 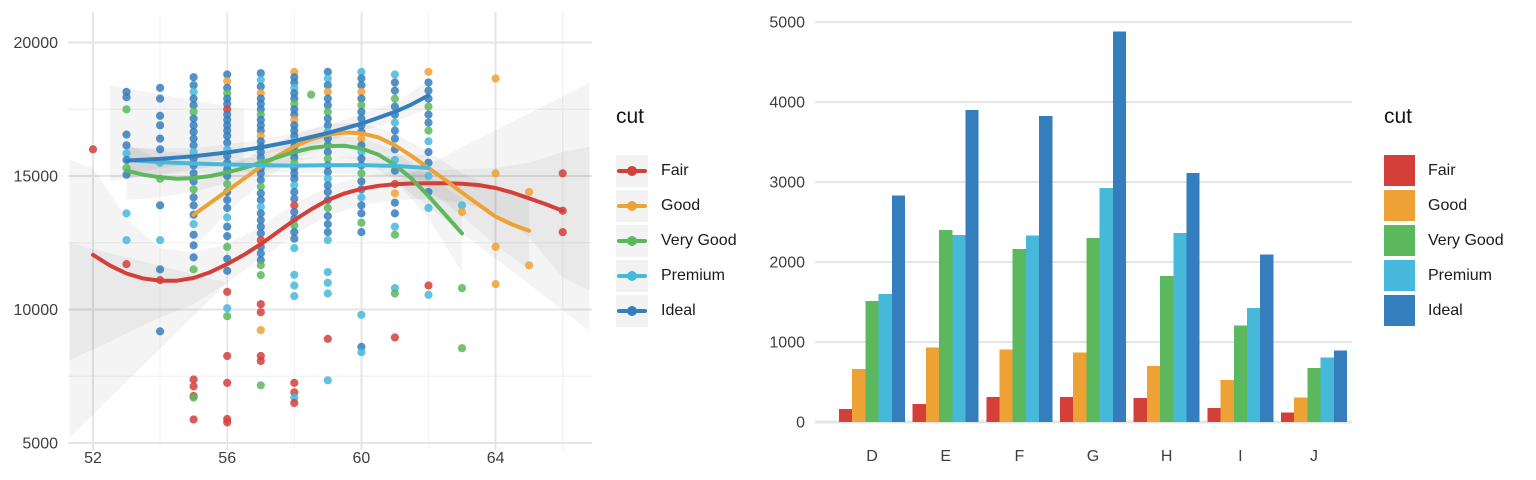 What do you see at coordinates (1444, 240) in the screenshot?
I see `legend-item-very-good: Very Good` at bounding box center [1444, 240].